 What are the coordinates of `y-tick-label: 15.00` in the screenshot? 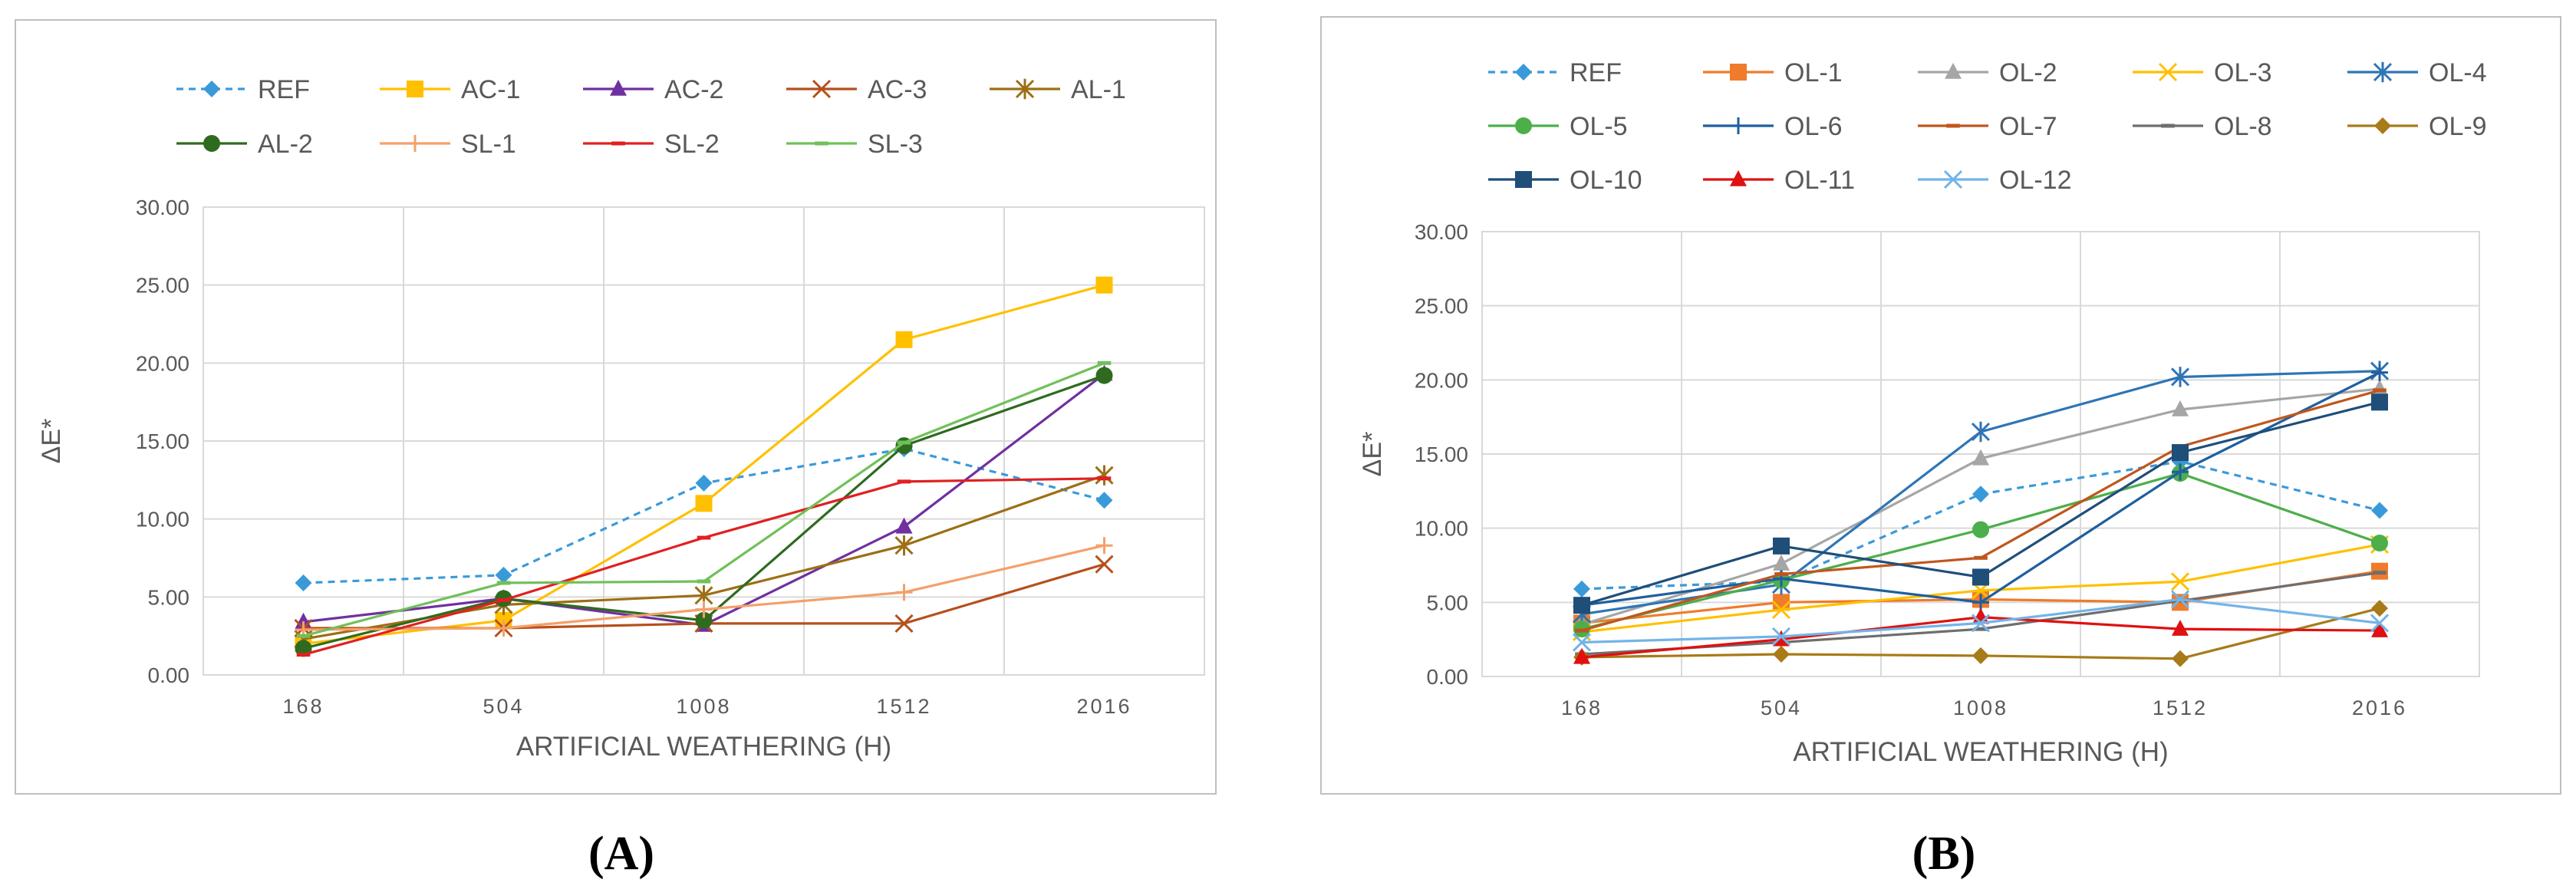 It's located at (162, 441).